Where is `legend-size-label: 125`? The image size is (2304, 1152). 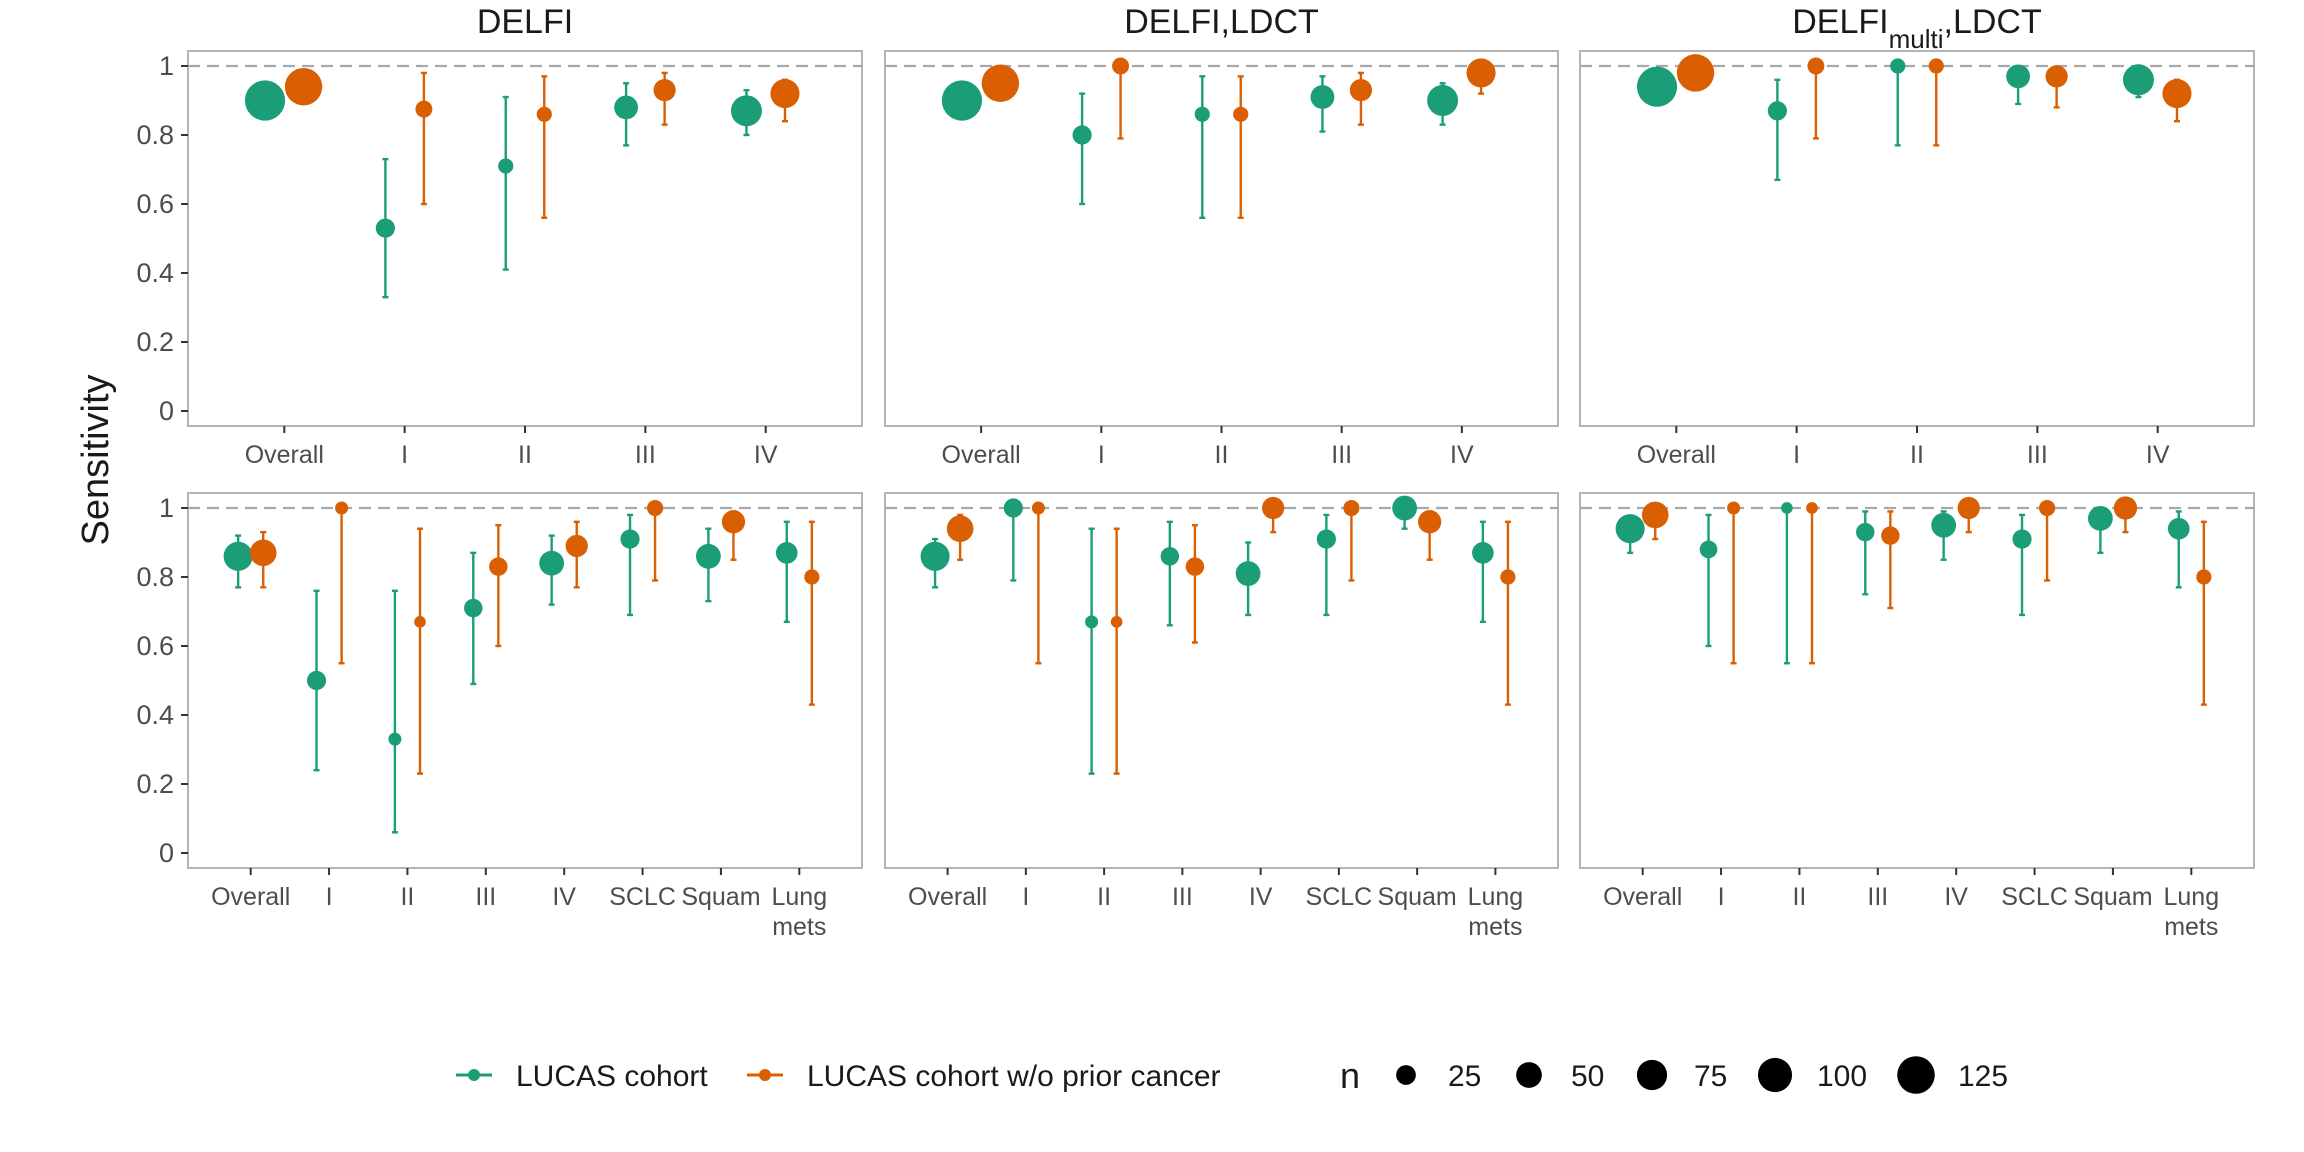 legend-size-label: 125 is located at coordinates (1983, 1076).